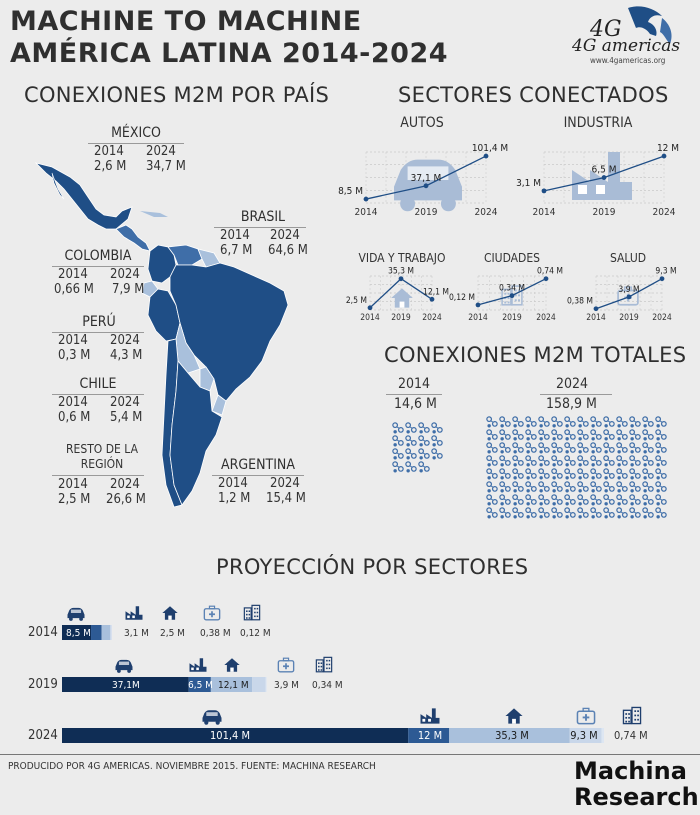 This screenshot has height=815, width=700. I want to click on data-label: 9,3 M, so click(665, 272).